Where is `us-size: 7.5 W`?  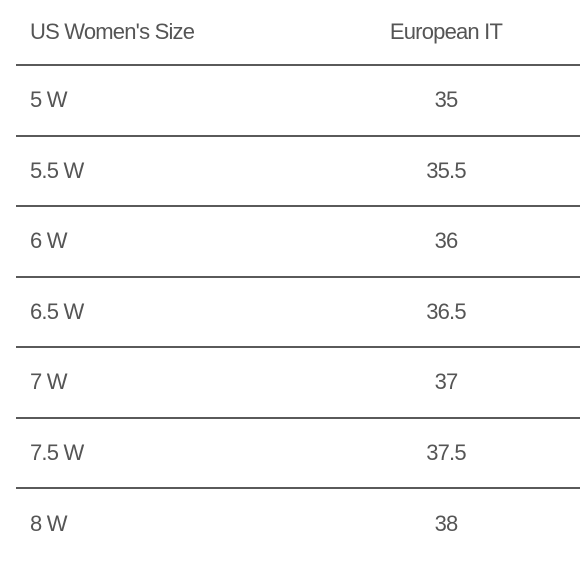
us-size: 7.5 W is located at coordinates (57, 452).